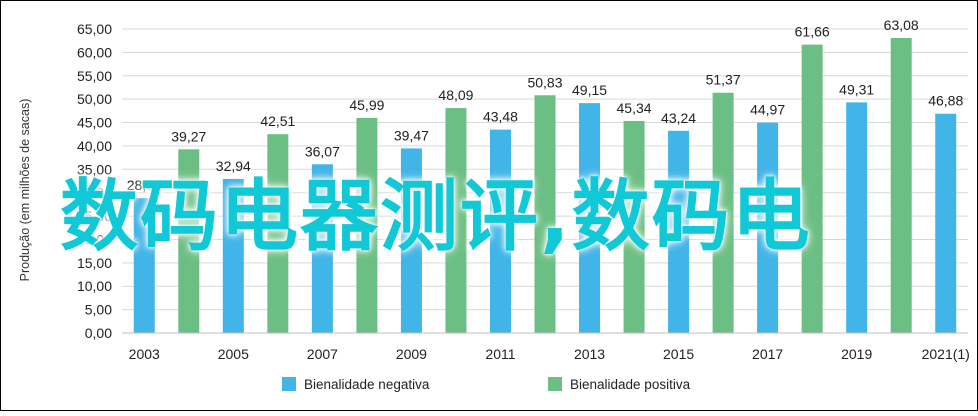  Describe the element at coordinates (545, 214) in the screenshot. I see `bar-2012` at that location.